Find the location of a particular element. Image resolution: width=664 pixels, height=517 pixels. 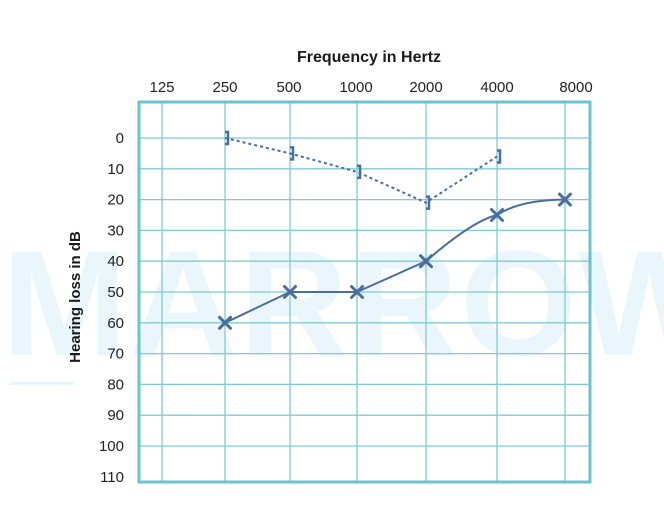

y-tick-label: 50 is located at coordinates (115, 292).